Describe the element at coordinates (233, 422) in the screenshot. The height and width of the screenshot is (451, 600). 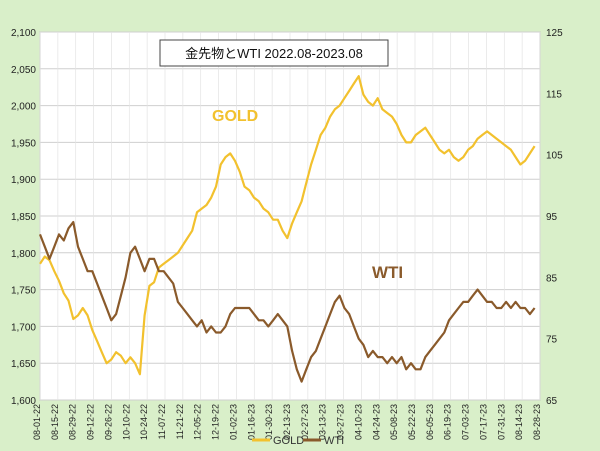
I see `x-tick-label: 01-02-23` at that location.